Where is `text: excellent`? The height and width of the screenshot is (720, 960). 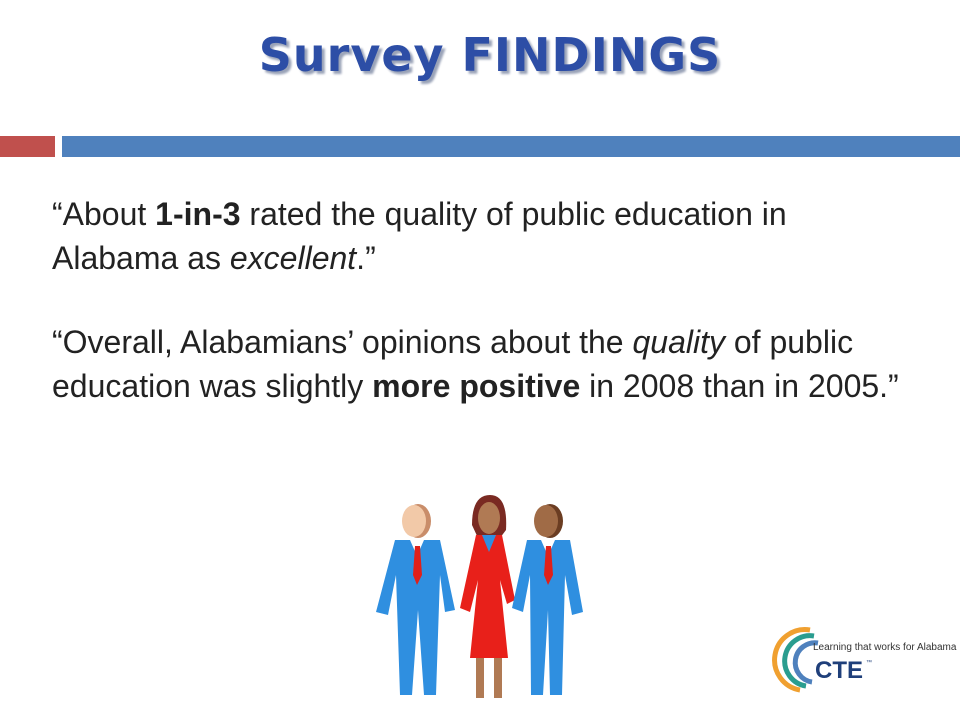
text: excellent is located at coordinates (293, 258).